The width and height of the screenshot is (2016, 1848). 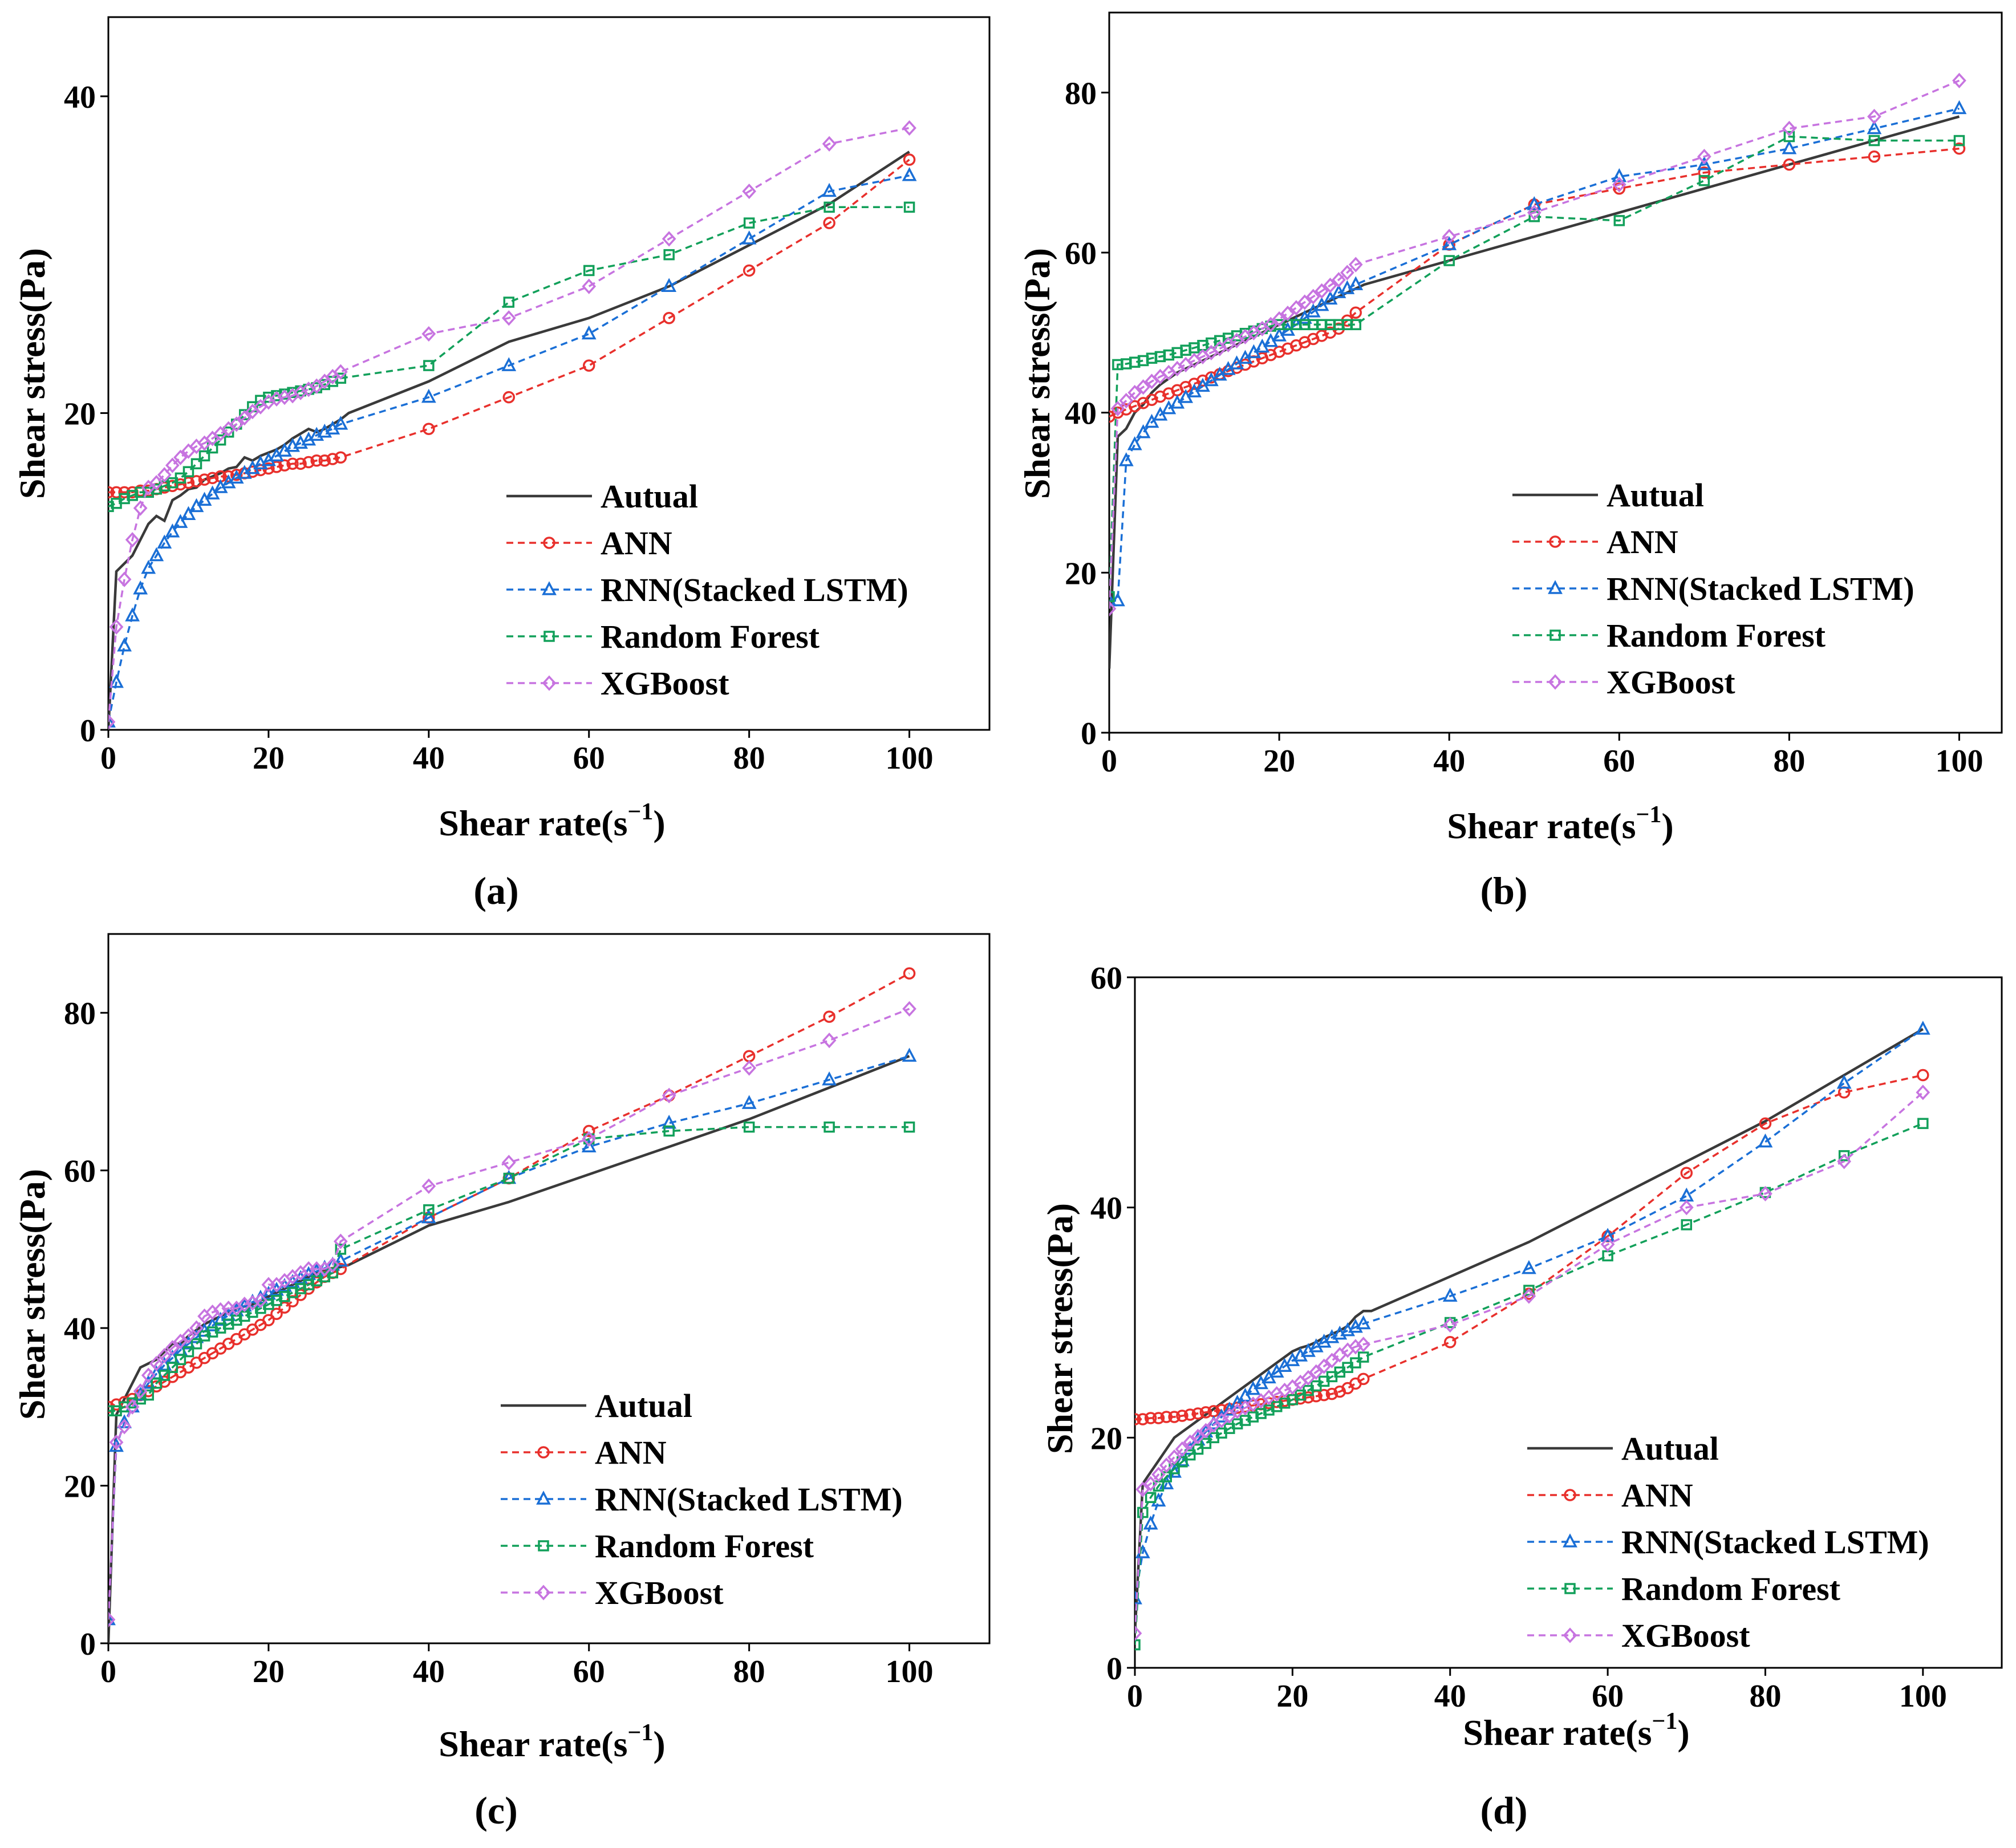 What do you see at coordinates (1529, 1384) in the screenshot?
I see `series-line-rf` at bounding box center [1529, 1384].